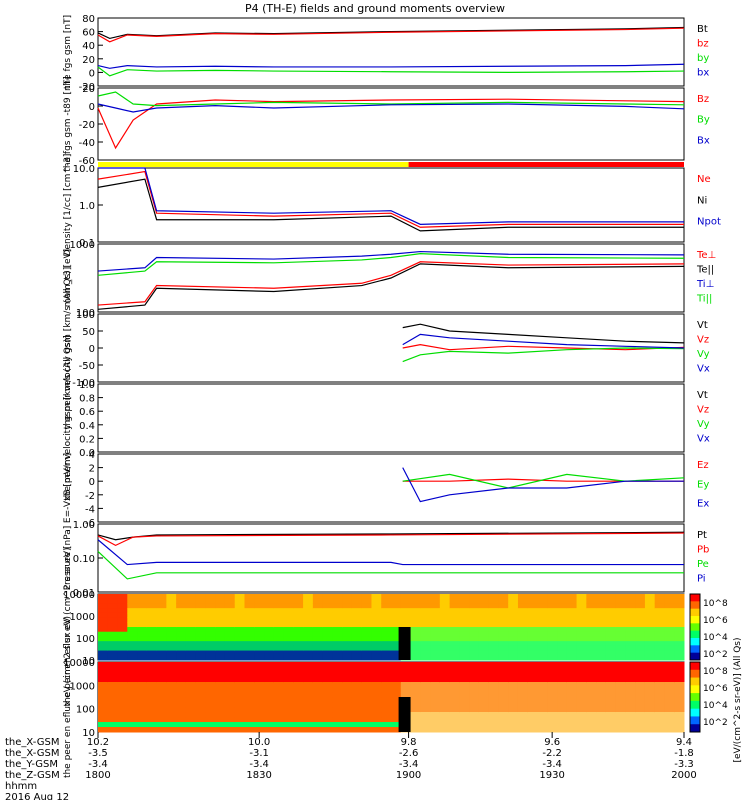 This screenshot has height=804, width=750. Describe the element at coordinates (391, 286) in the screenshot. I see `panel-4-series-Te||` at that location.